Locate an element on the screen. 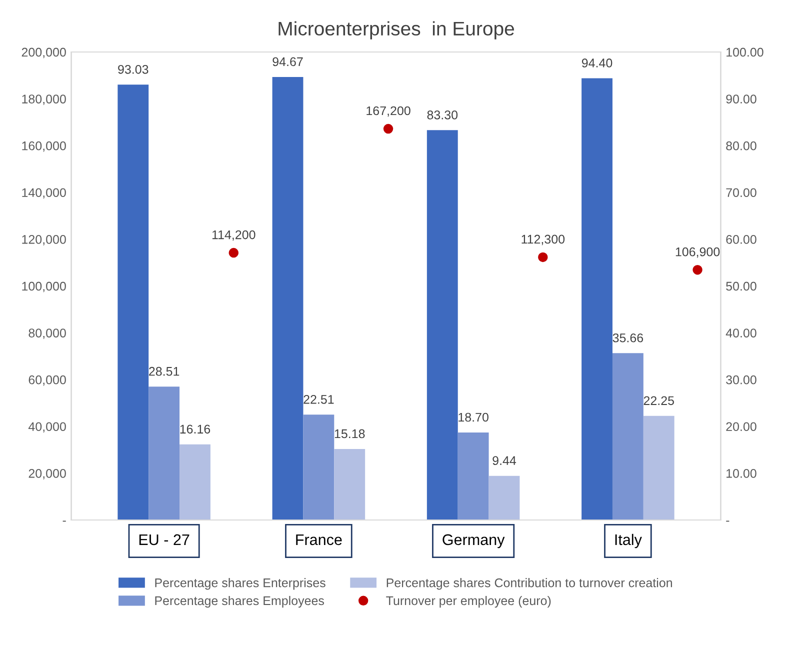 This screenshot has width=792, height=650. y-tick-label: 40,000 is located at coordinates (47, 427).